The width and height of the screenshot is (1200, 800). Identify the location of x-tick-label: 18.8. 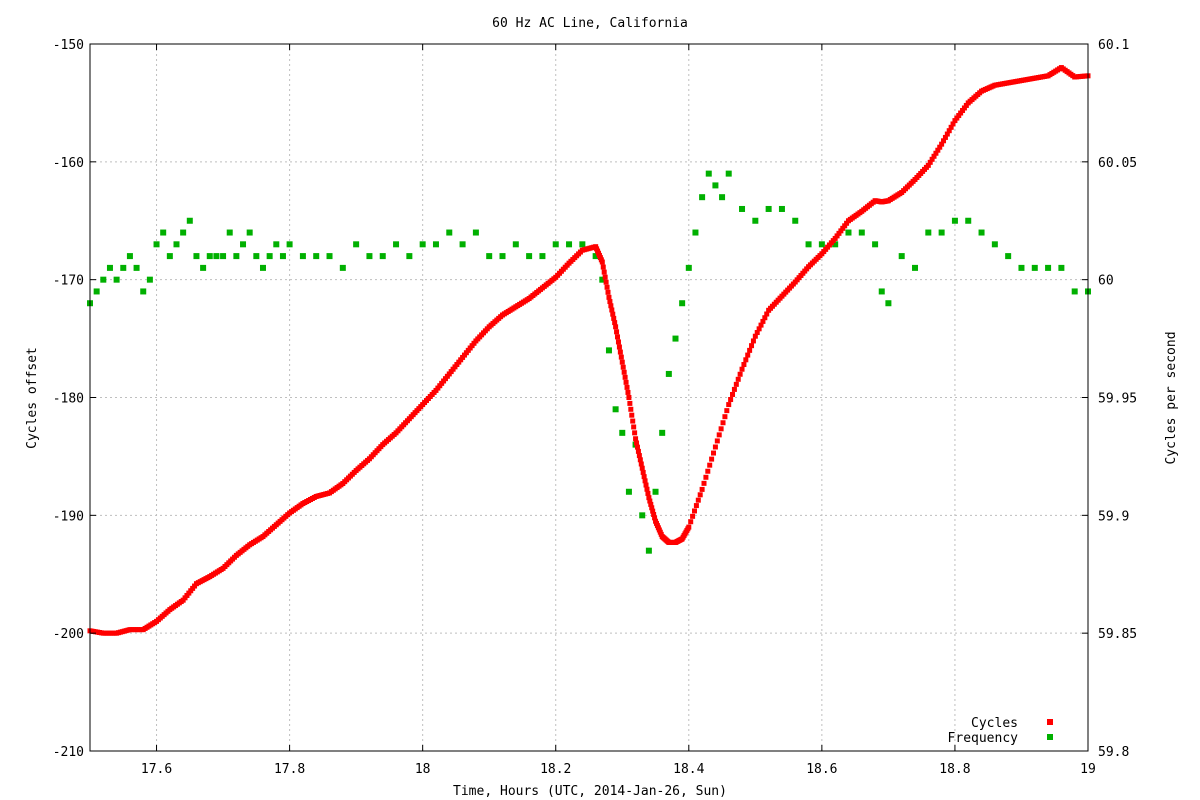
(954, 769).